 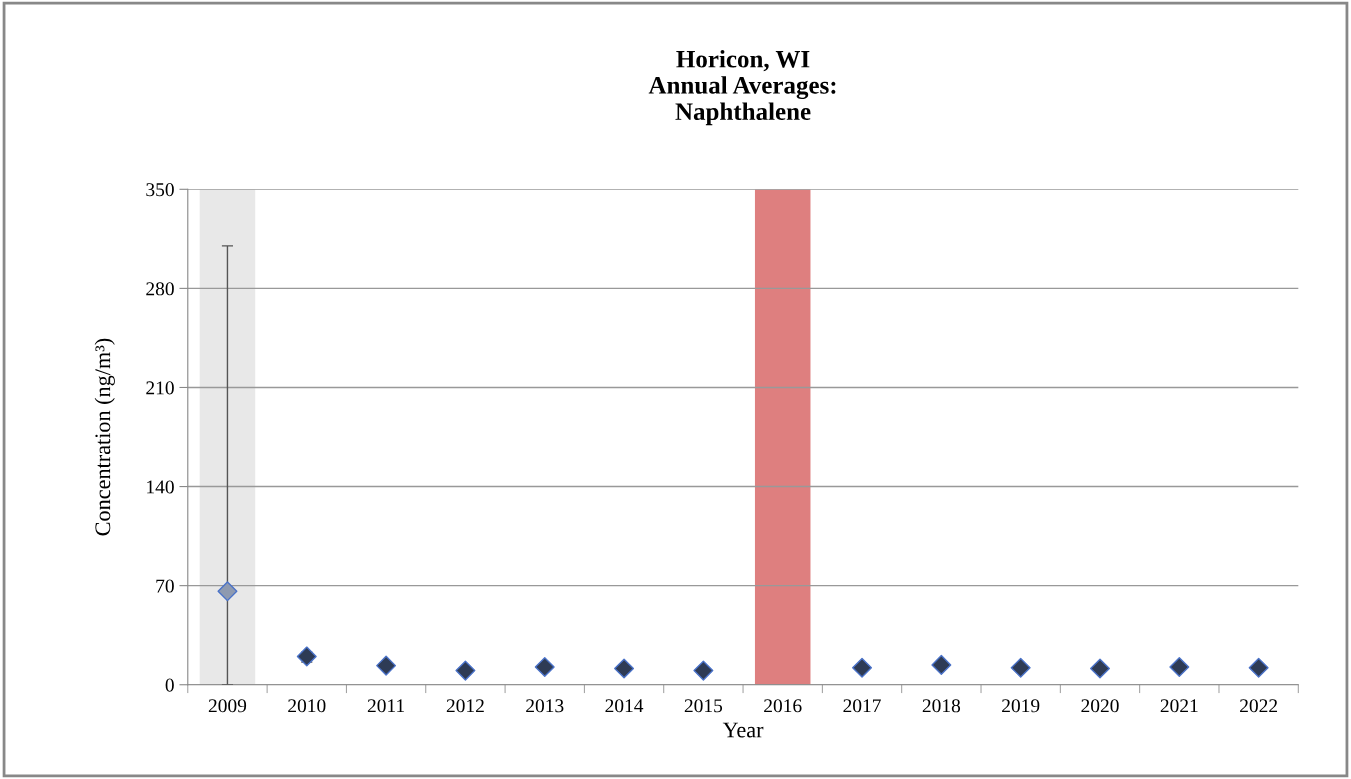 What do you see at coordinates (160, 289) in the screenshot?
I see `y-tick-label: 280` at bounding box center [160, 289].